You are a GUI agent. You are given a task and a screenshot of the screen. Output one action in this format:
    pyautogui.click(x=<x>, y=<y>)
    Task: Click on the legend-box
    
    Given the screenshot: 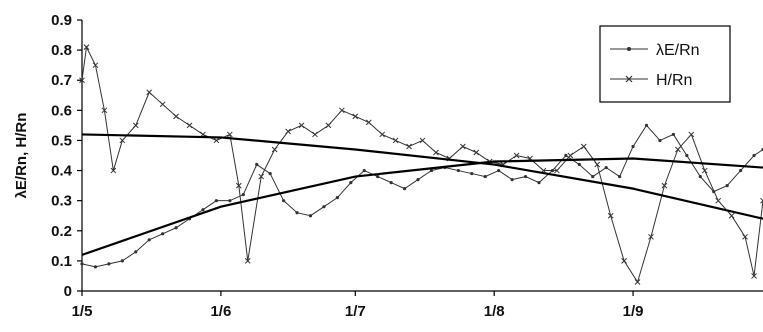 What is the action you would take?
    pyautogui.click(x=665, y=64)
    